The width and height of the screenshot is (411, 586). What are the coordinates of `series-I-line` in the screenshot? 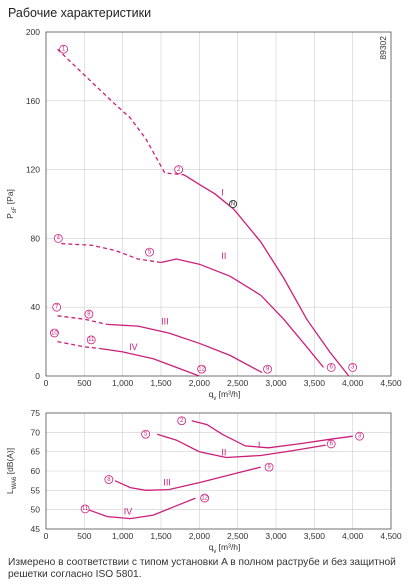 It's located at (266, 275).